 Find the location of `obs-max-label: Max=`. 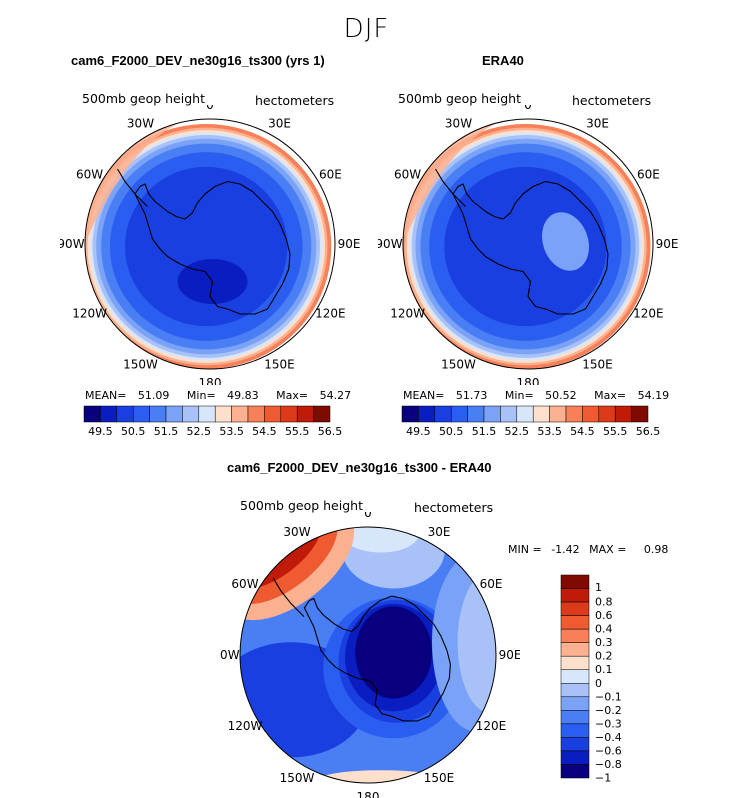

obs-max-label: Max= is located at coordinates (610, 395).